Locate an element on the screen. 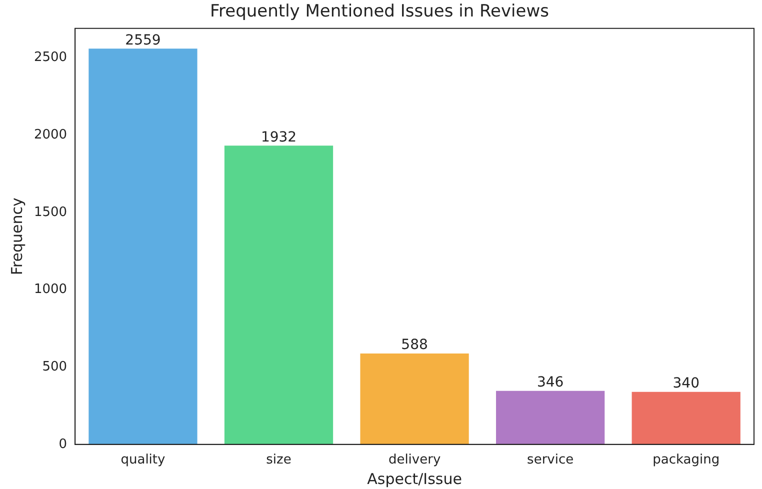 This screenshot has height=489, width=762. y-tick-label: 0 is located at coordinates (63, 444).